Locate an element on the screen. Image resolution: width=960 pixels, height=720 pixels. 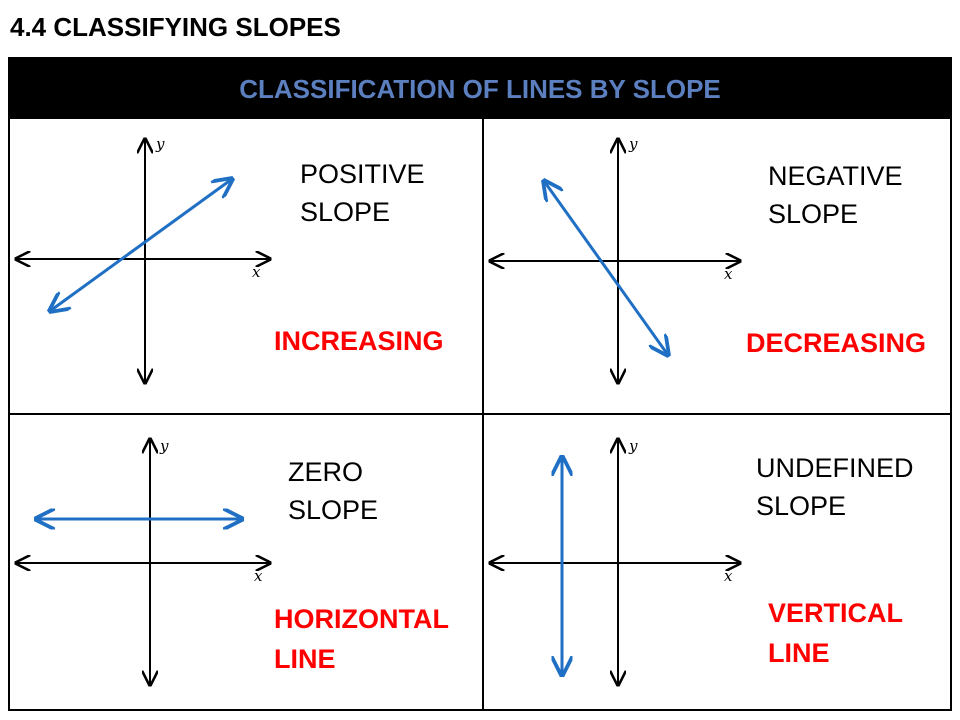
desc-label-decreasing: DECREASING is located at coordinates (836, 343).